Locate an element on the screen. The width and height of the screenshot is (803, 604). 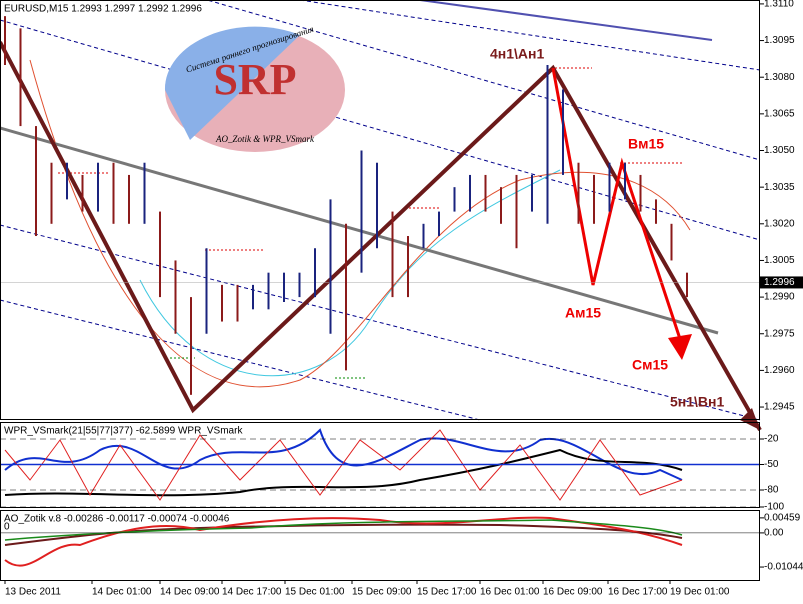
logo-title: SRP is located at coordinates (254, 79).